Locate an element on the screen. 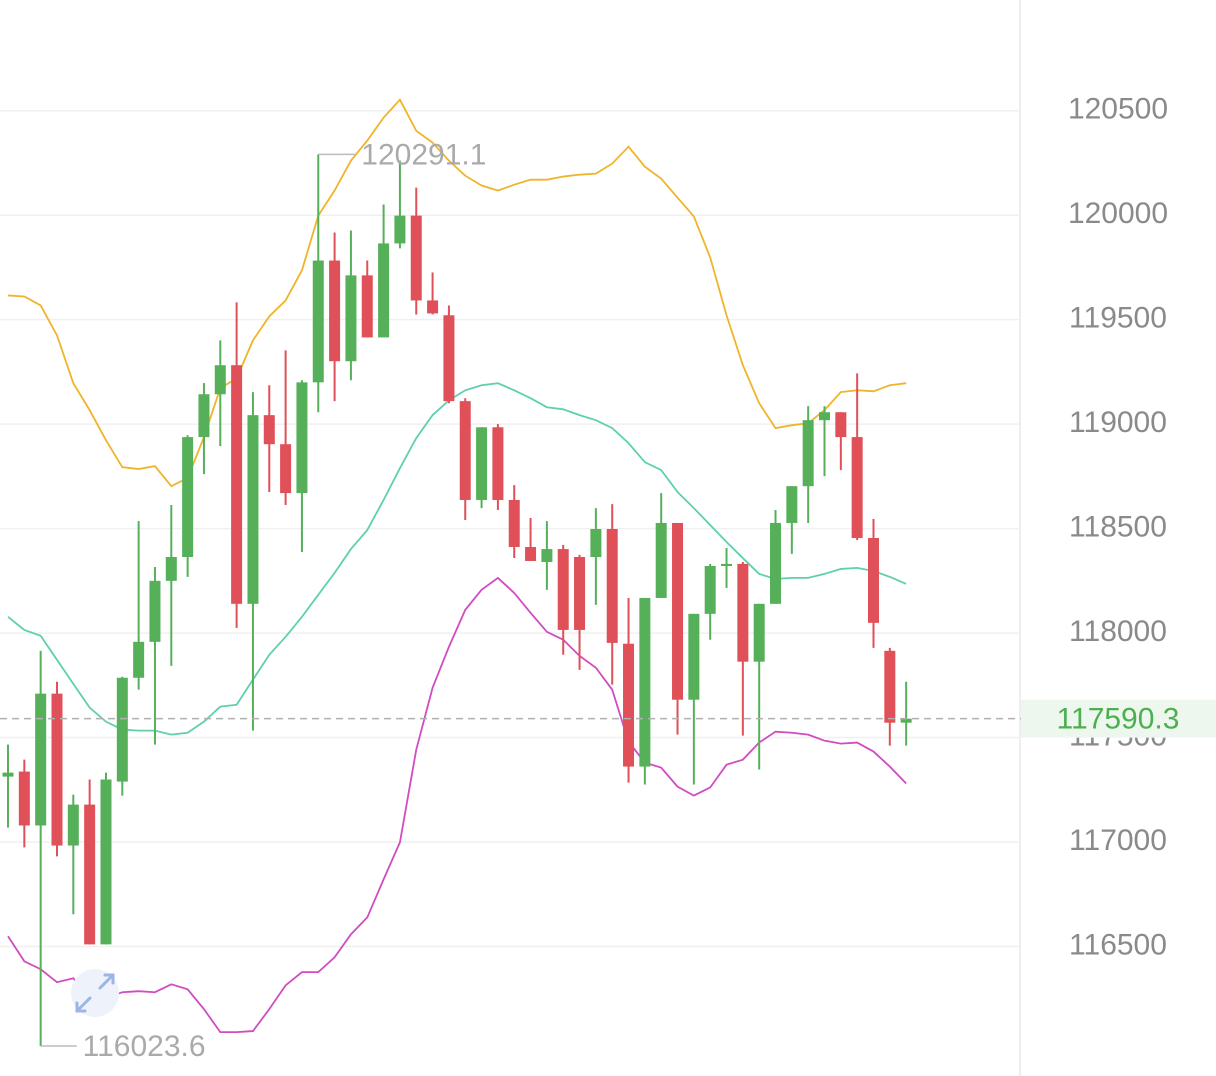 This screenshot has height=1076, width=1216. last-price-label: 117590.3 is located at coordinates (1118, 719).